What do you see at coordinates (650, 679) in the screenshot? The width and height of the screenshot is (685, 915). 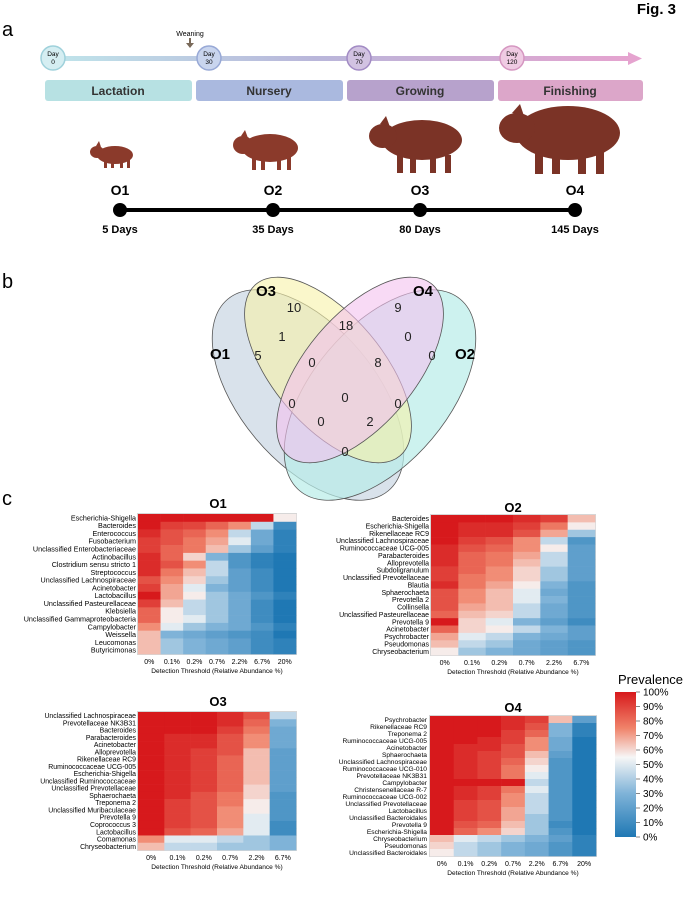 I see `legend-title: Prevalence` at bounding box center [650, 679].